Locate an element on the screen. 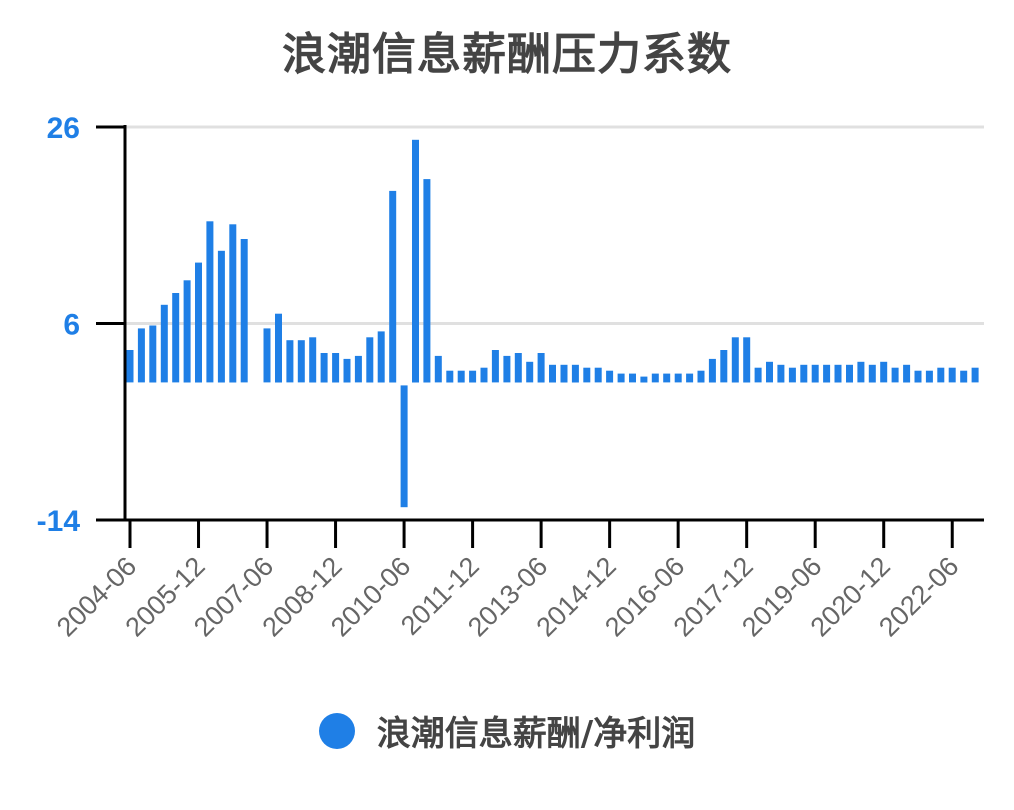  legend-swatch-icon is located at coordinates (336, 730).